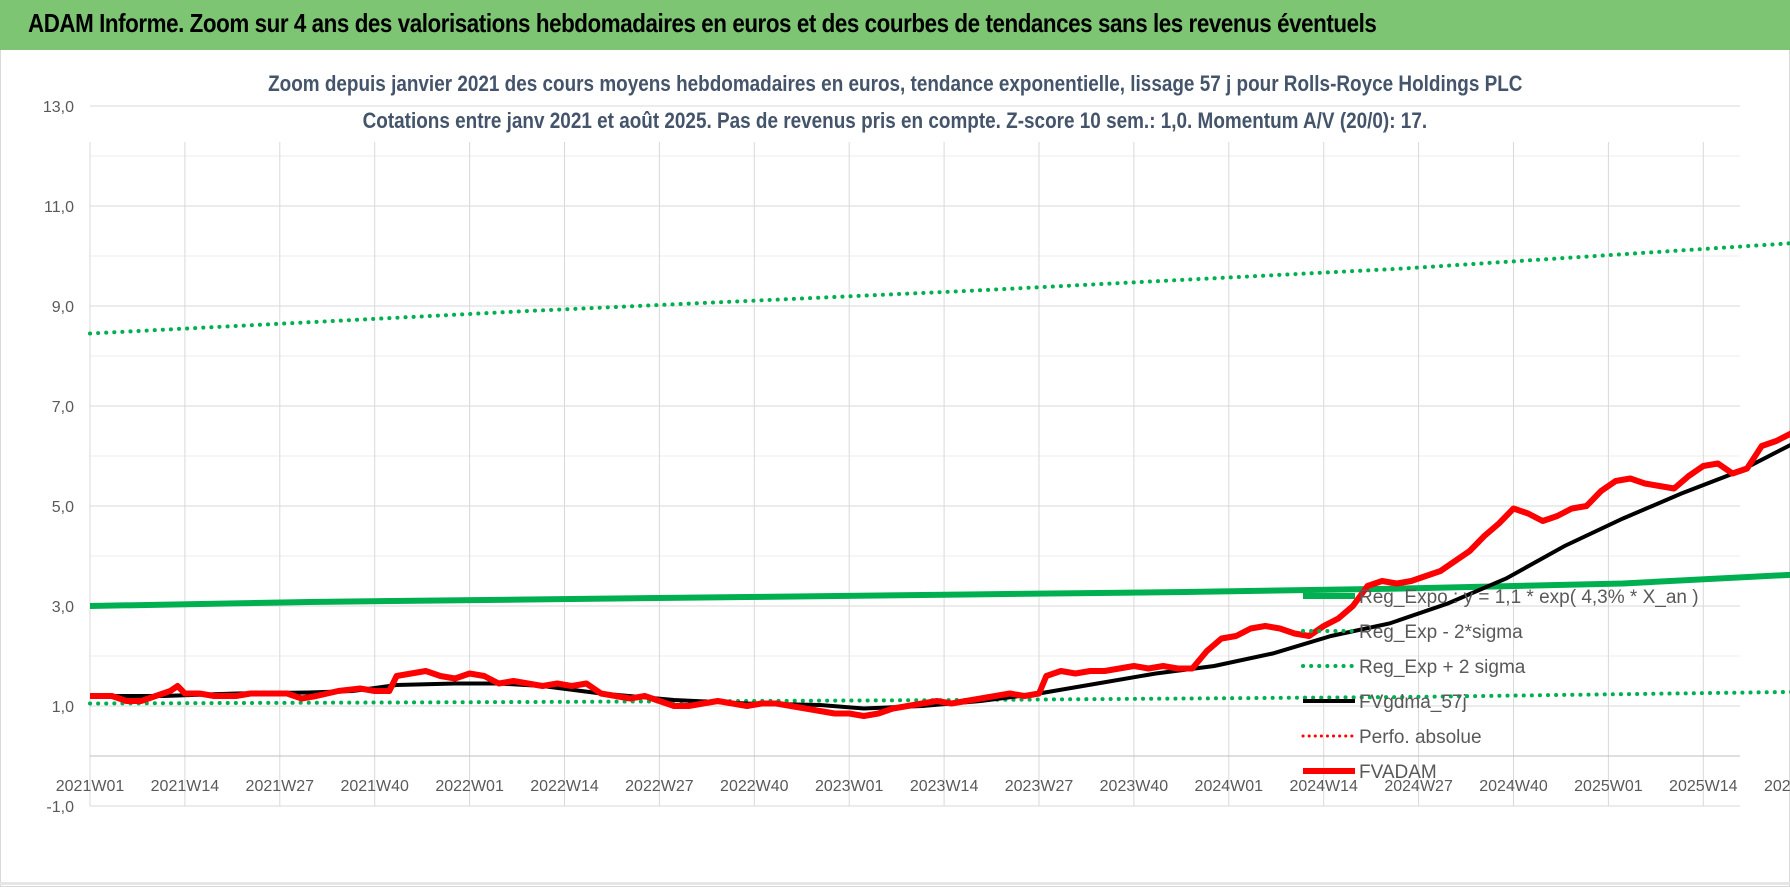 This screenshot has width=1790, height=887. I want to click on y-tick-label: 13,0, so click(58, 107).